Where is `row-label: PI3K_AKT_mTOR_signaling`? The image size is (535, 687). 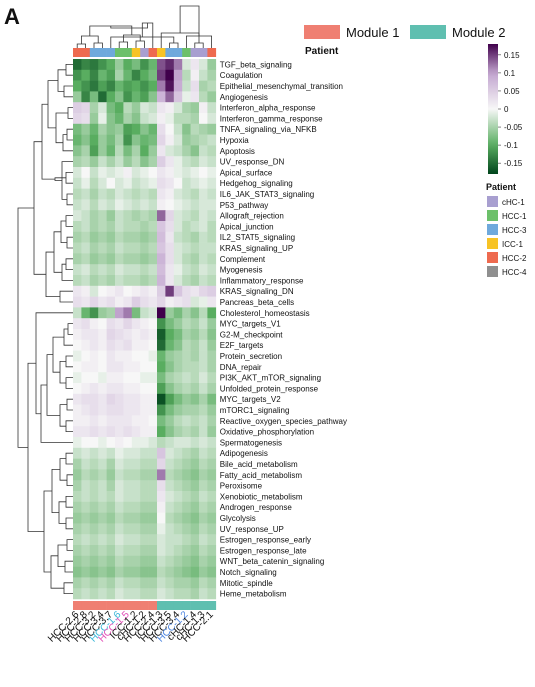 row-label: PI3K_AKT_mTOR_signaling is located at coordinates (270, 378).